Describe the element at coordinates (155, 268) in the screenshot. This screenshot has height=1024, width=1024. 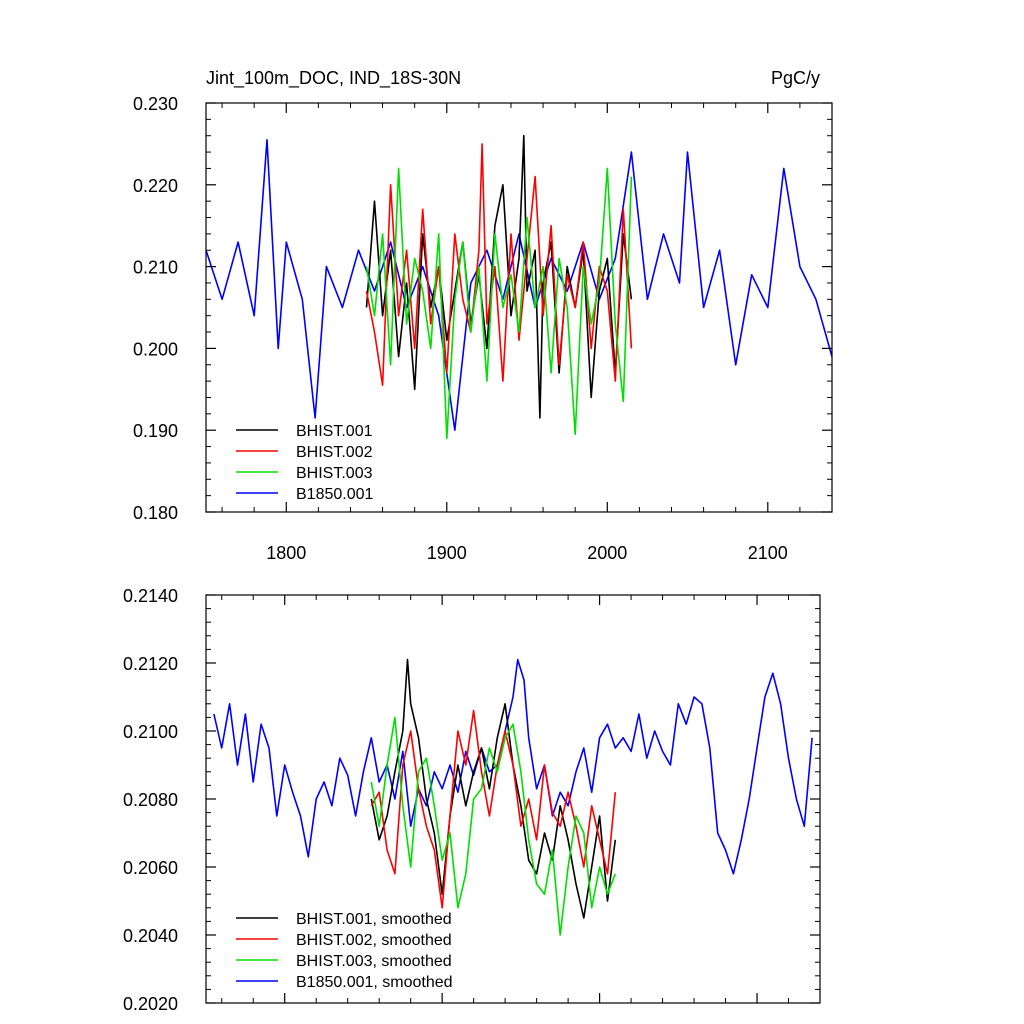
I see `y-tick-label-0-3: 0.210` at that location.